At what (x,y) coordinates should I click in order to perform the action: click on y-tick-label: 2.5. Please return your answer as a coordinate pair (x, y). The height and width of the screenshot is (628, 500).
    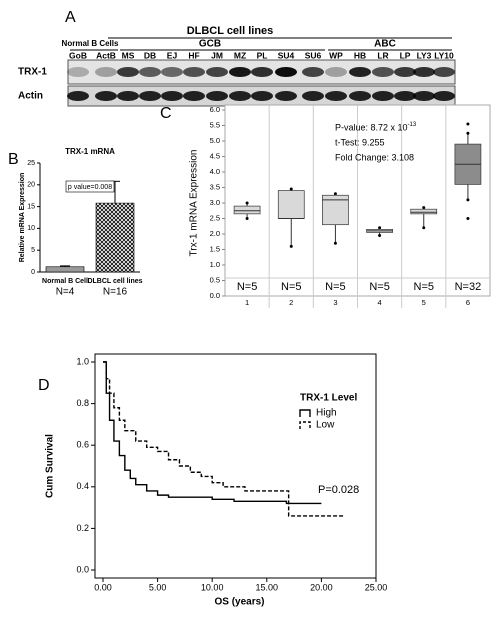
    Looking at the image, I should click on (215, 217).